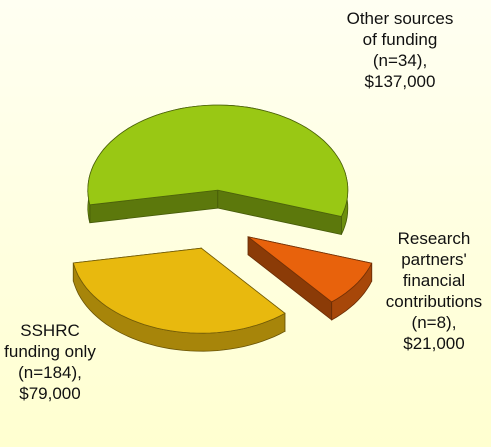  What do you see at coordinates (400, 39) in the screenshot?
I see `category-label: Other sources of funding (n=34),` at bounding box center [400, 39].